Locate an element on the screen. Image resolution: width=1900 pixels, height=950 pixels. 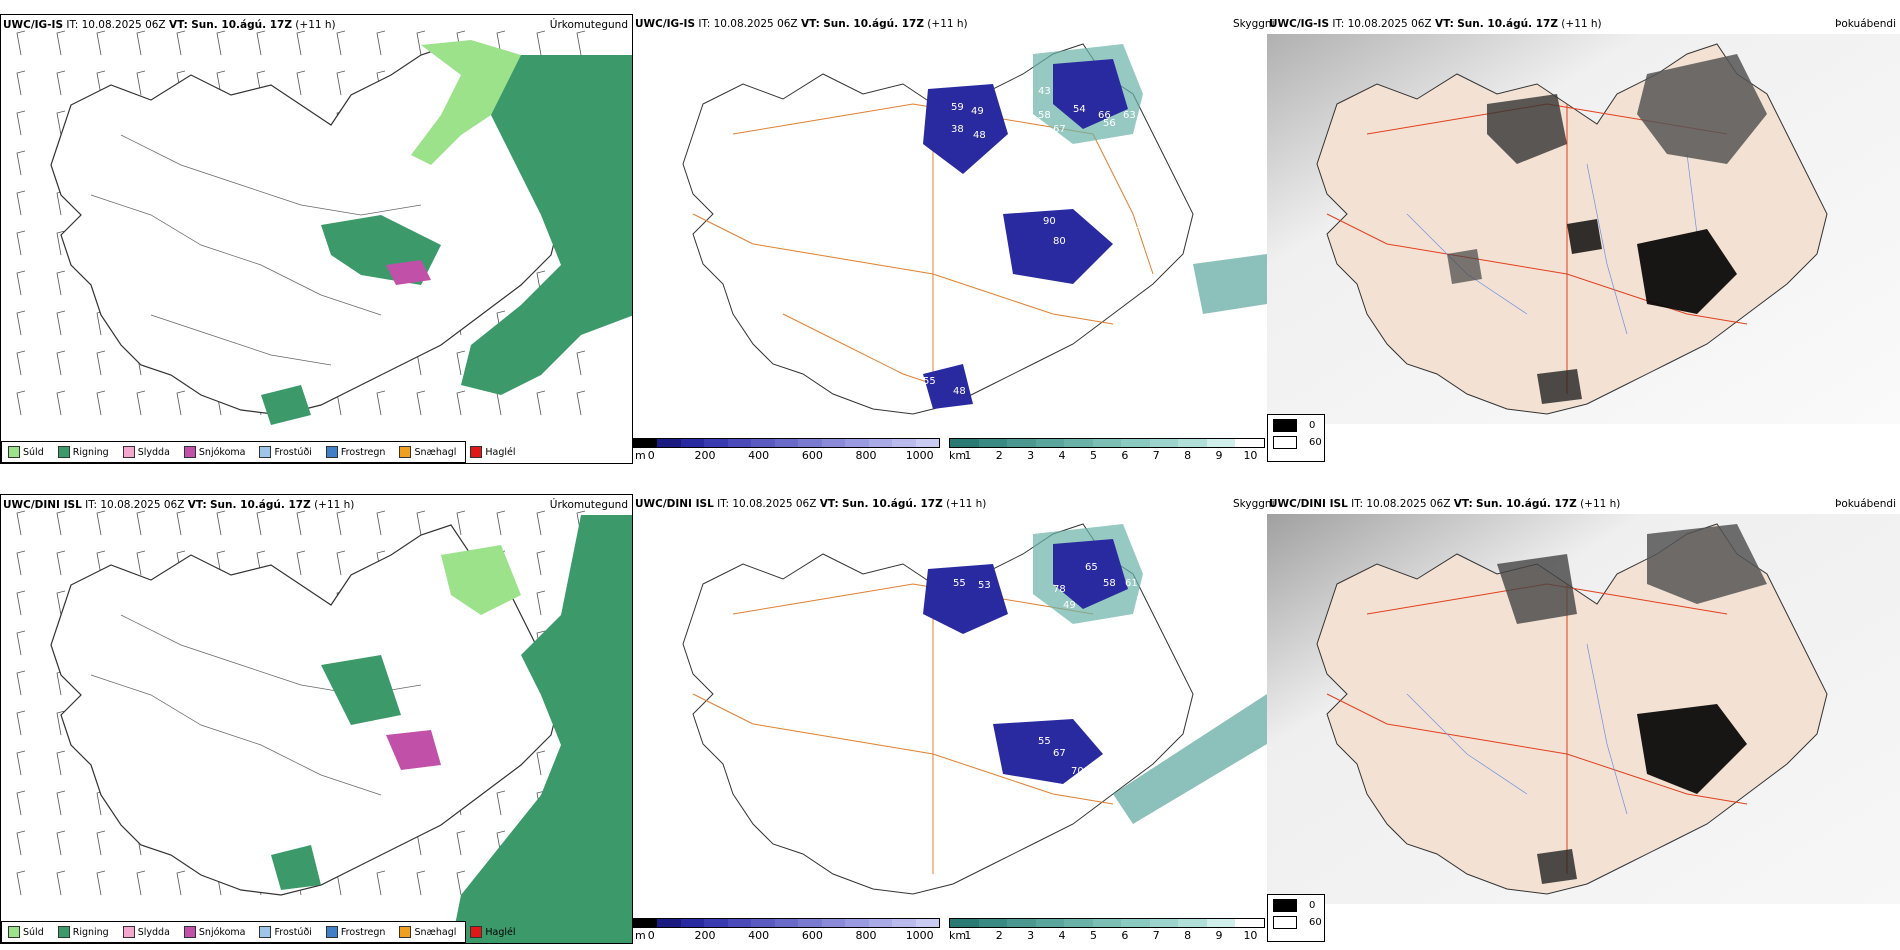
cloud-base-label: 48 is located at coordinates (959, 391).